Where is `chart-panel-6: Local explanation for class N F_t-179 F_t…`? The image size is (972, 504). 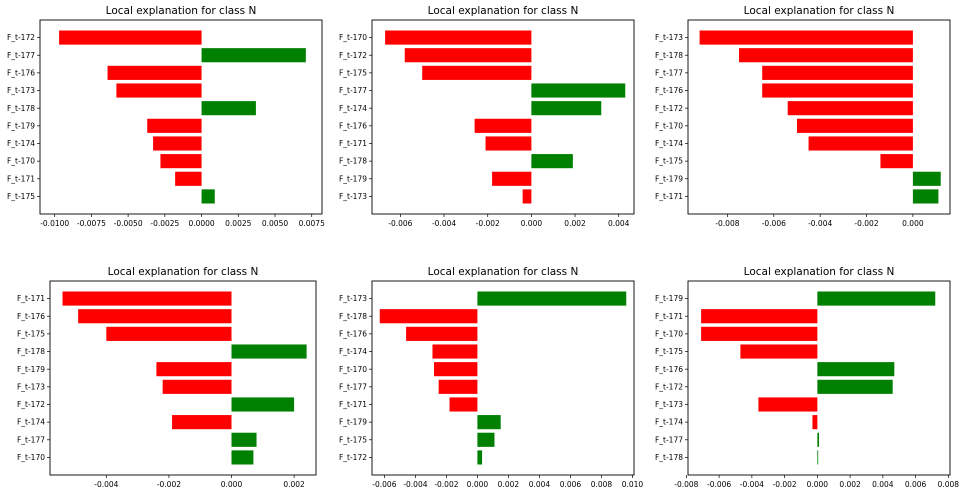 chart-panel-6: Local explanation for class N F_t-179 F_t… is located at coordinates (807, 377).